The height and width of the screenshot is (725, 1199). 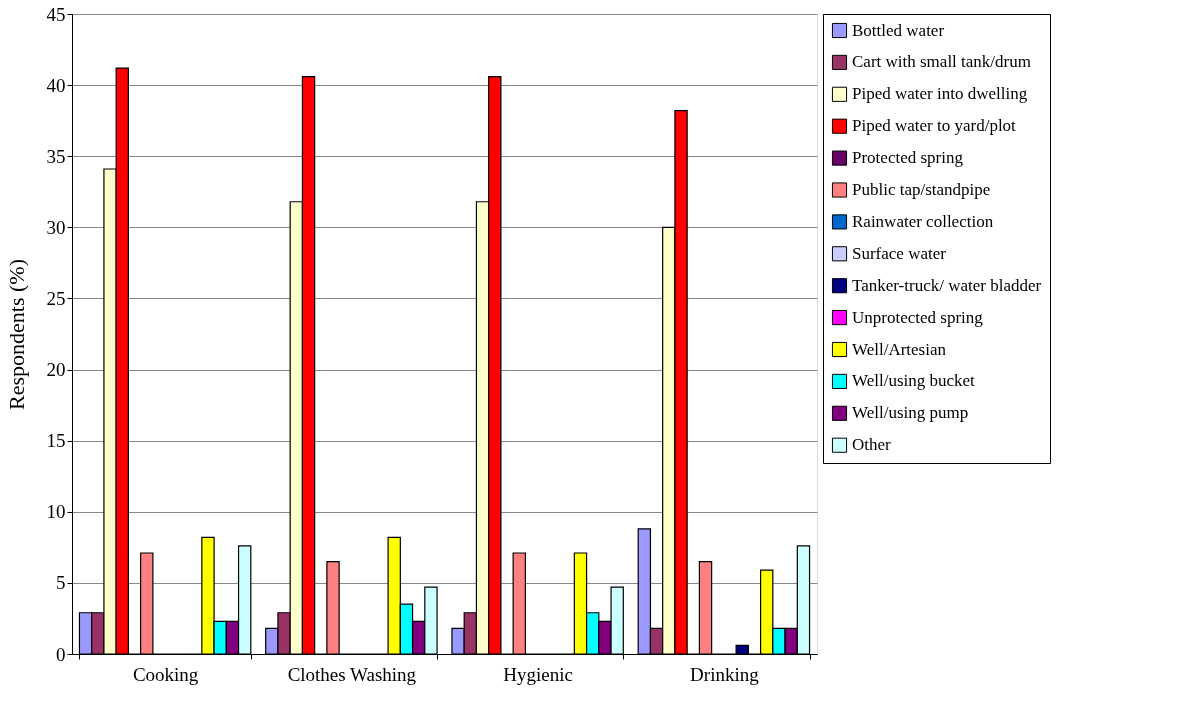 What do you see at coordinates (56, 85) in the screenshot?
I see `y-tick-label: 40` at bounding box center [56, 85].